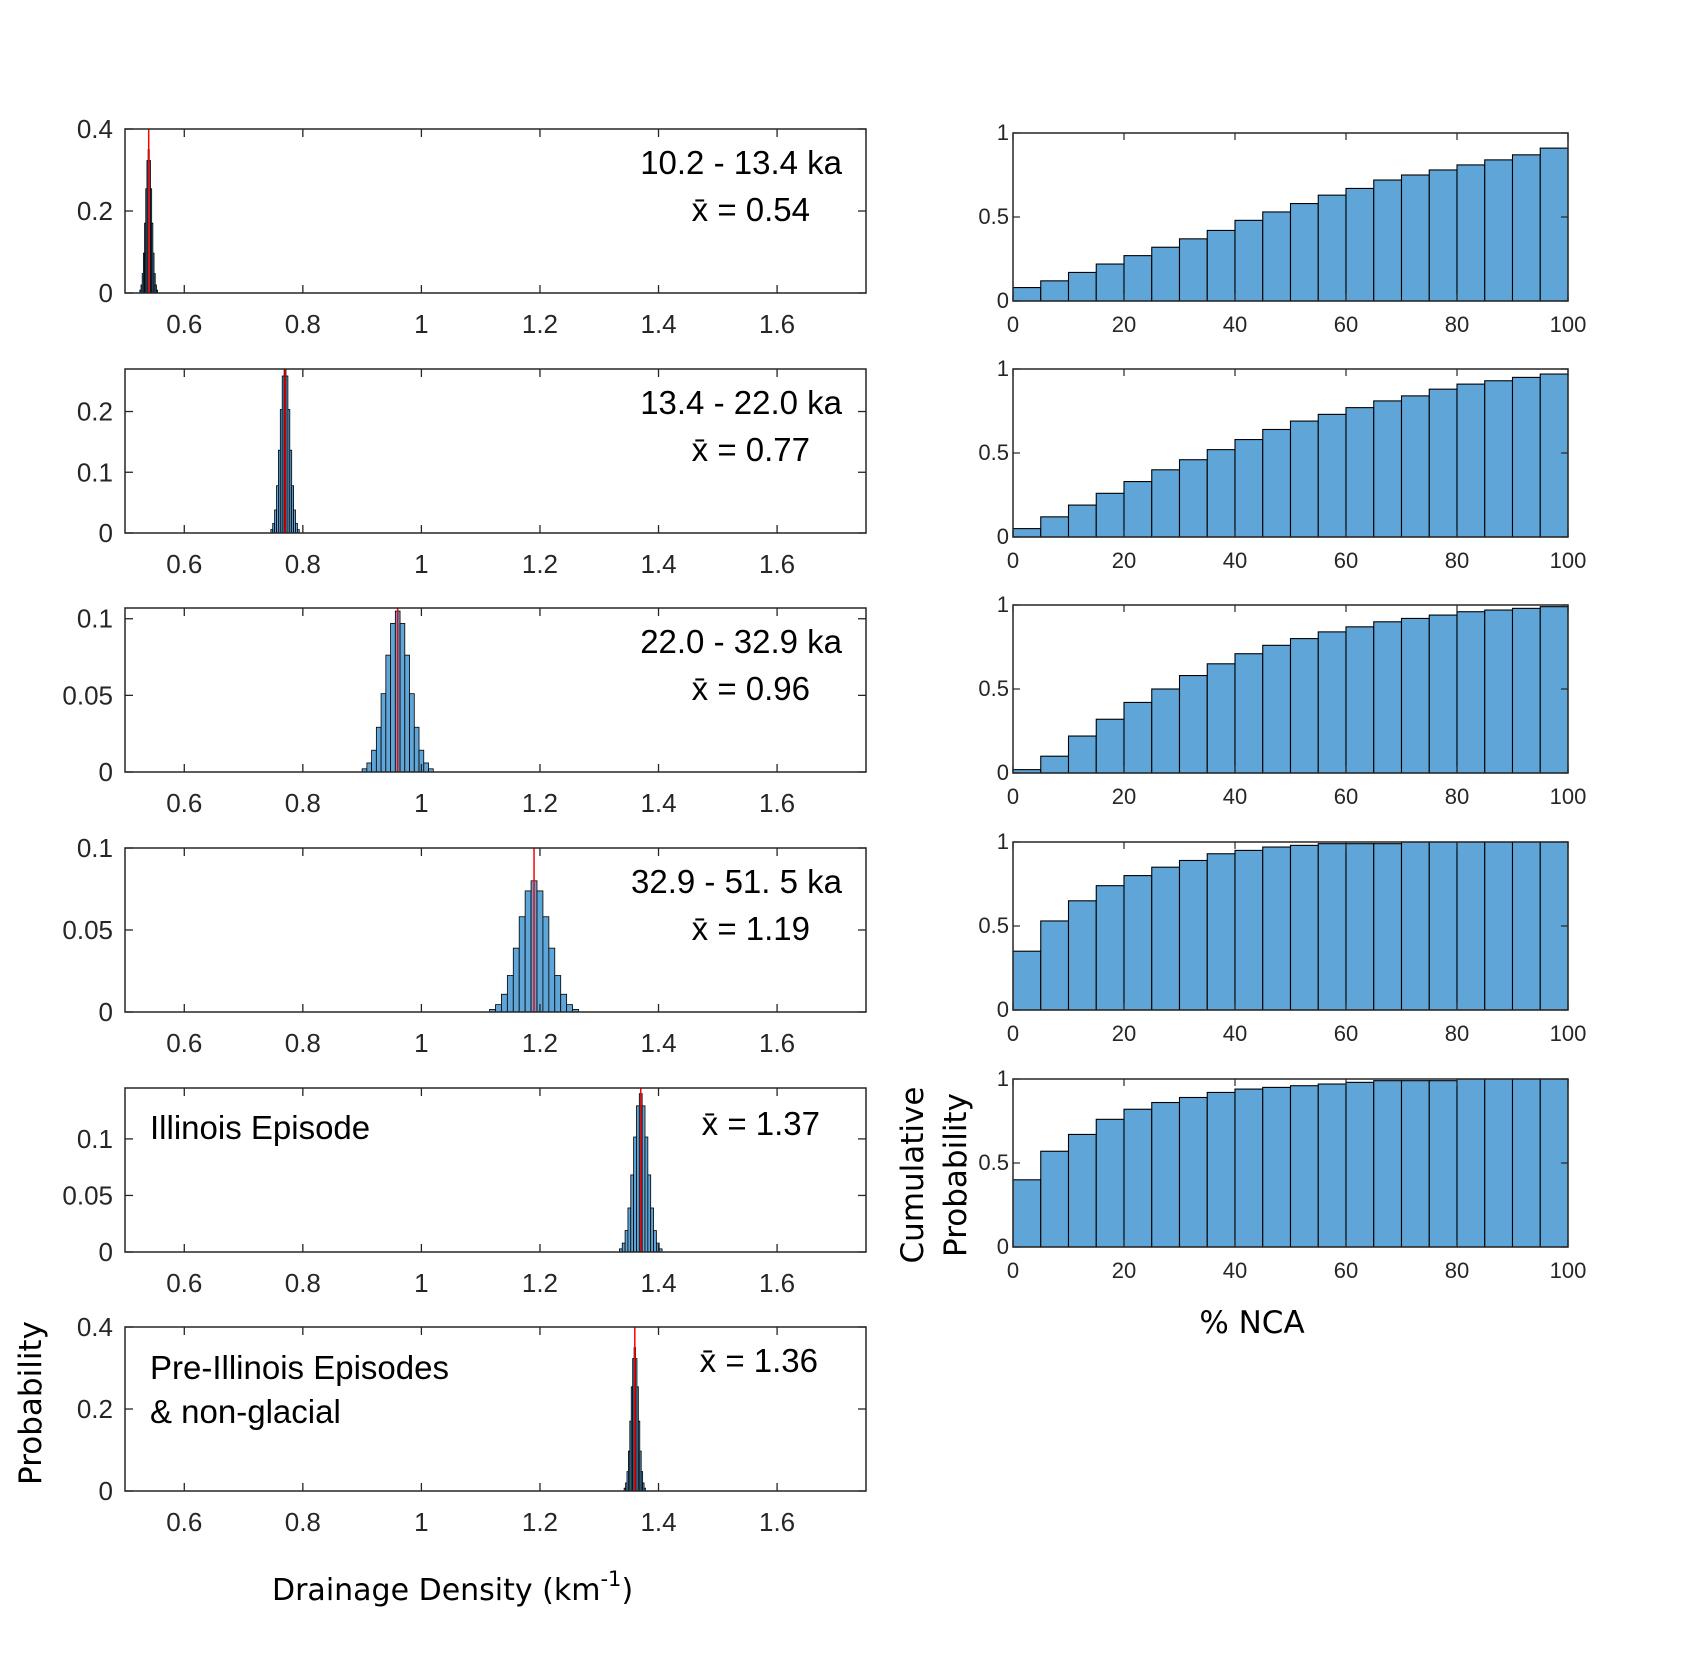  Describe the element at coordinates (452, 1587) in the screenshot. I see `left-x-axis-label: Drainage Density (km-1)` at that location.